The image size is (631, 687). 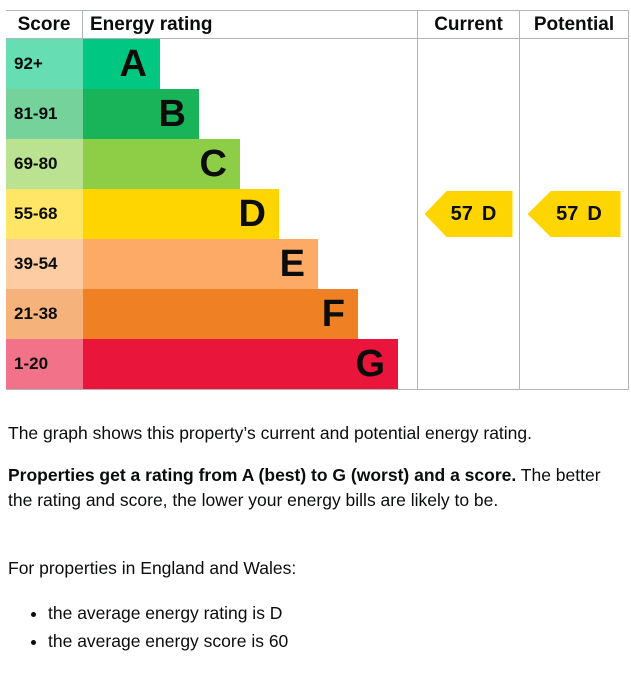 I want to click on header-energy-rating: Energy rating, so click(x=151, y=24).